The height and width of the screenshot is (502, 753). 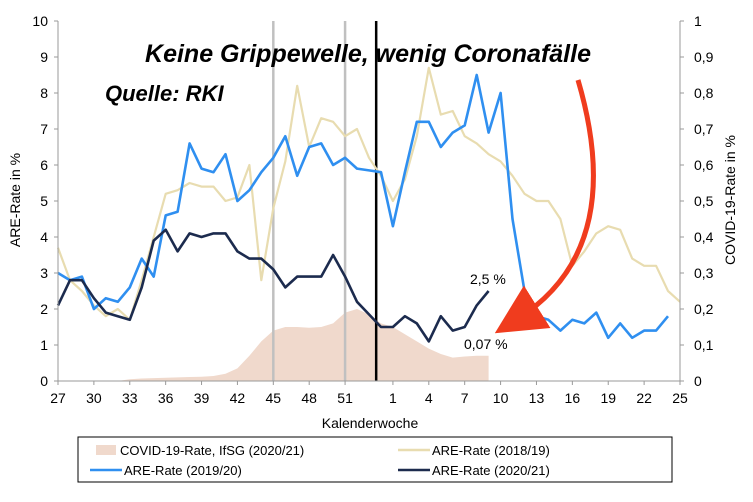 What do you see at coordinates (44, 273) in the screenshot?
I see `y-left-tick-label: 3` at bounding box center [44, 273].